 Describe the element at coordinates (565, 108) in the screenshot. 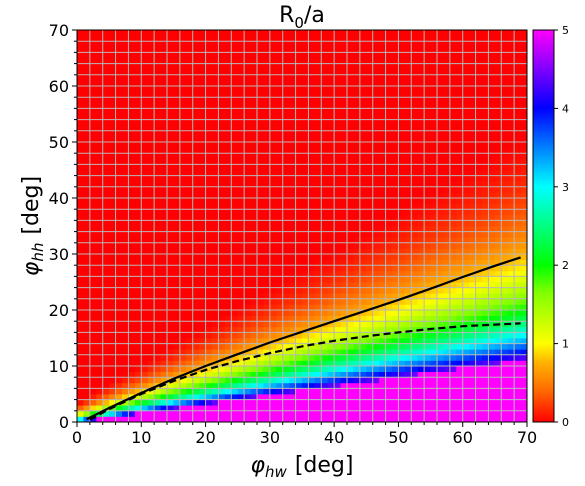

I see `colorbar-tick-label: 4` at that location.